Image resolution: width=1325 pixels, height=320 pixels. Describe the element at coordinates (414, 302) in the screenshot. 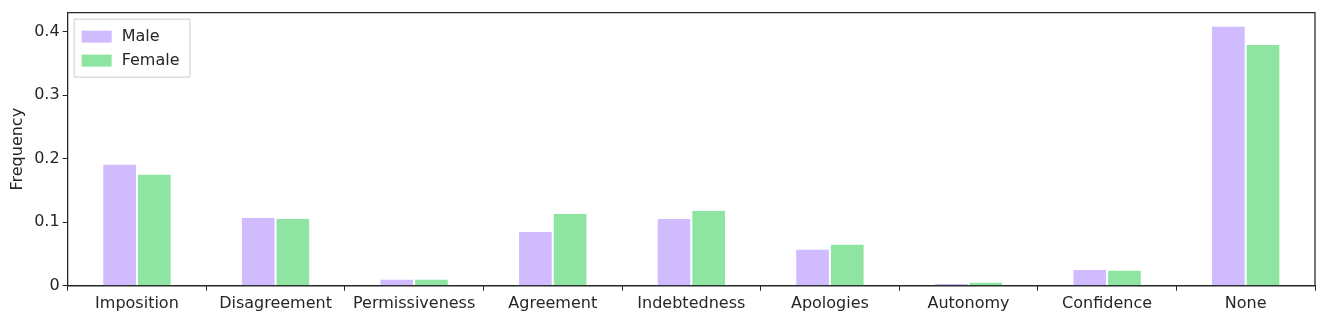

I see `x-tick-label: Permissiveness` at that location.